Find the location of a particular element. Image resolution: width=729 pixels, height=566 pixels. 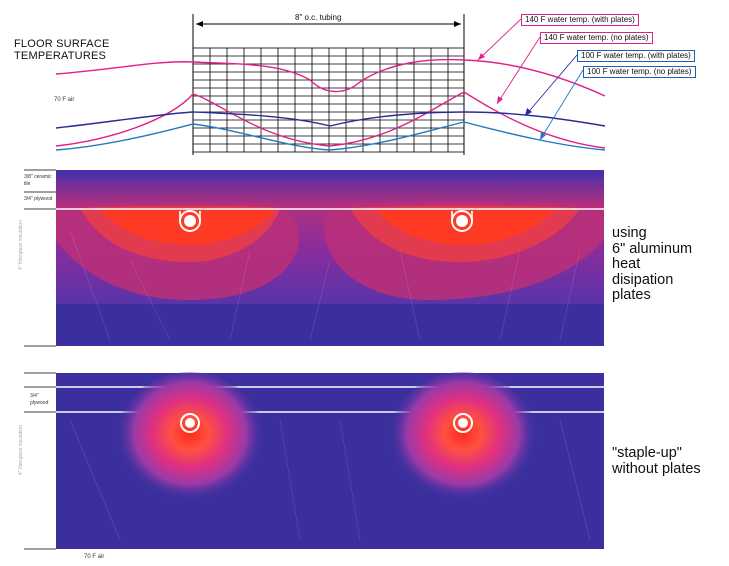

layer-label-tile: 3/8" ceramic tile is located at coordinates (38, 180).